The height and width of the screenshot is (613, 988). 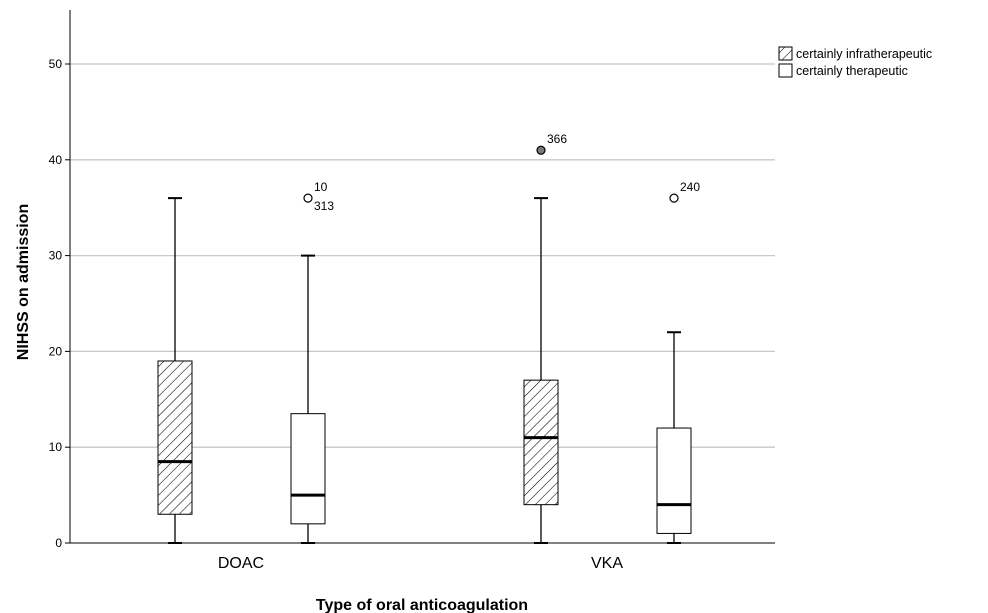 I want to click on box-doac-infratherapeutic, so click(x=175, y=370).